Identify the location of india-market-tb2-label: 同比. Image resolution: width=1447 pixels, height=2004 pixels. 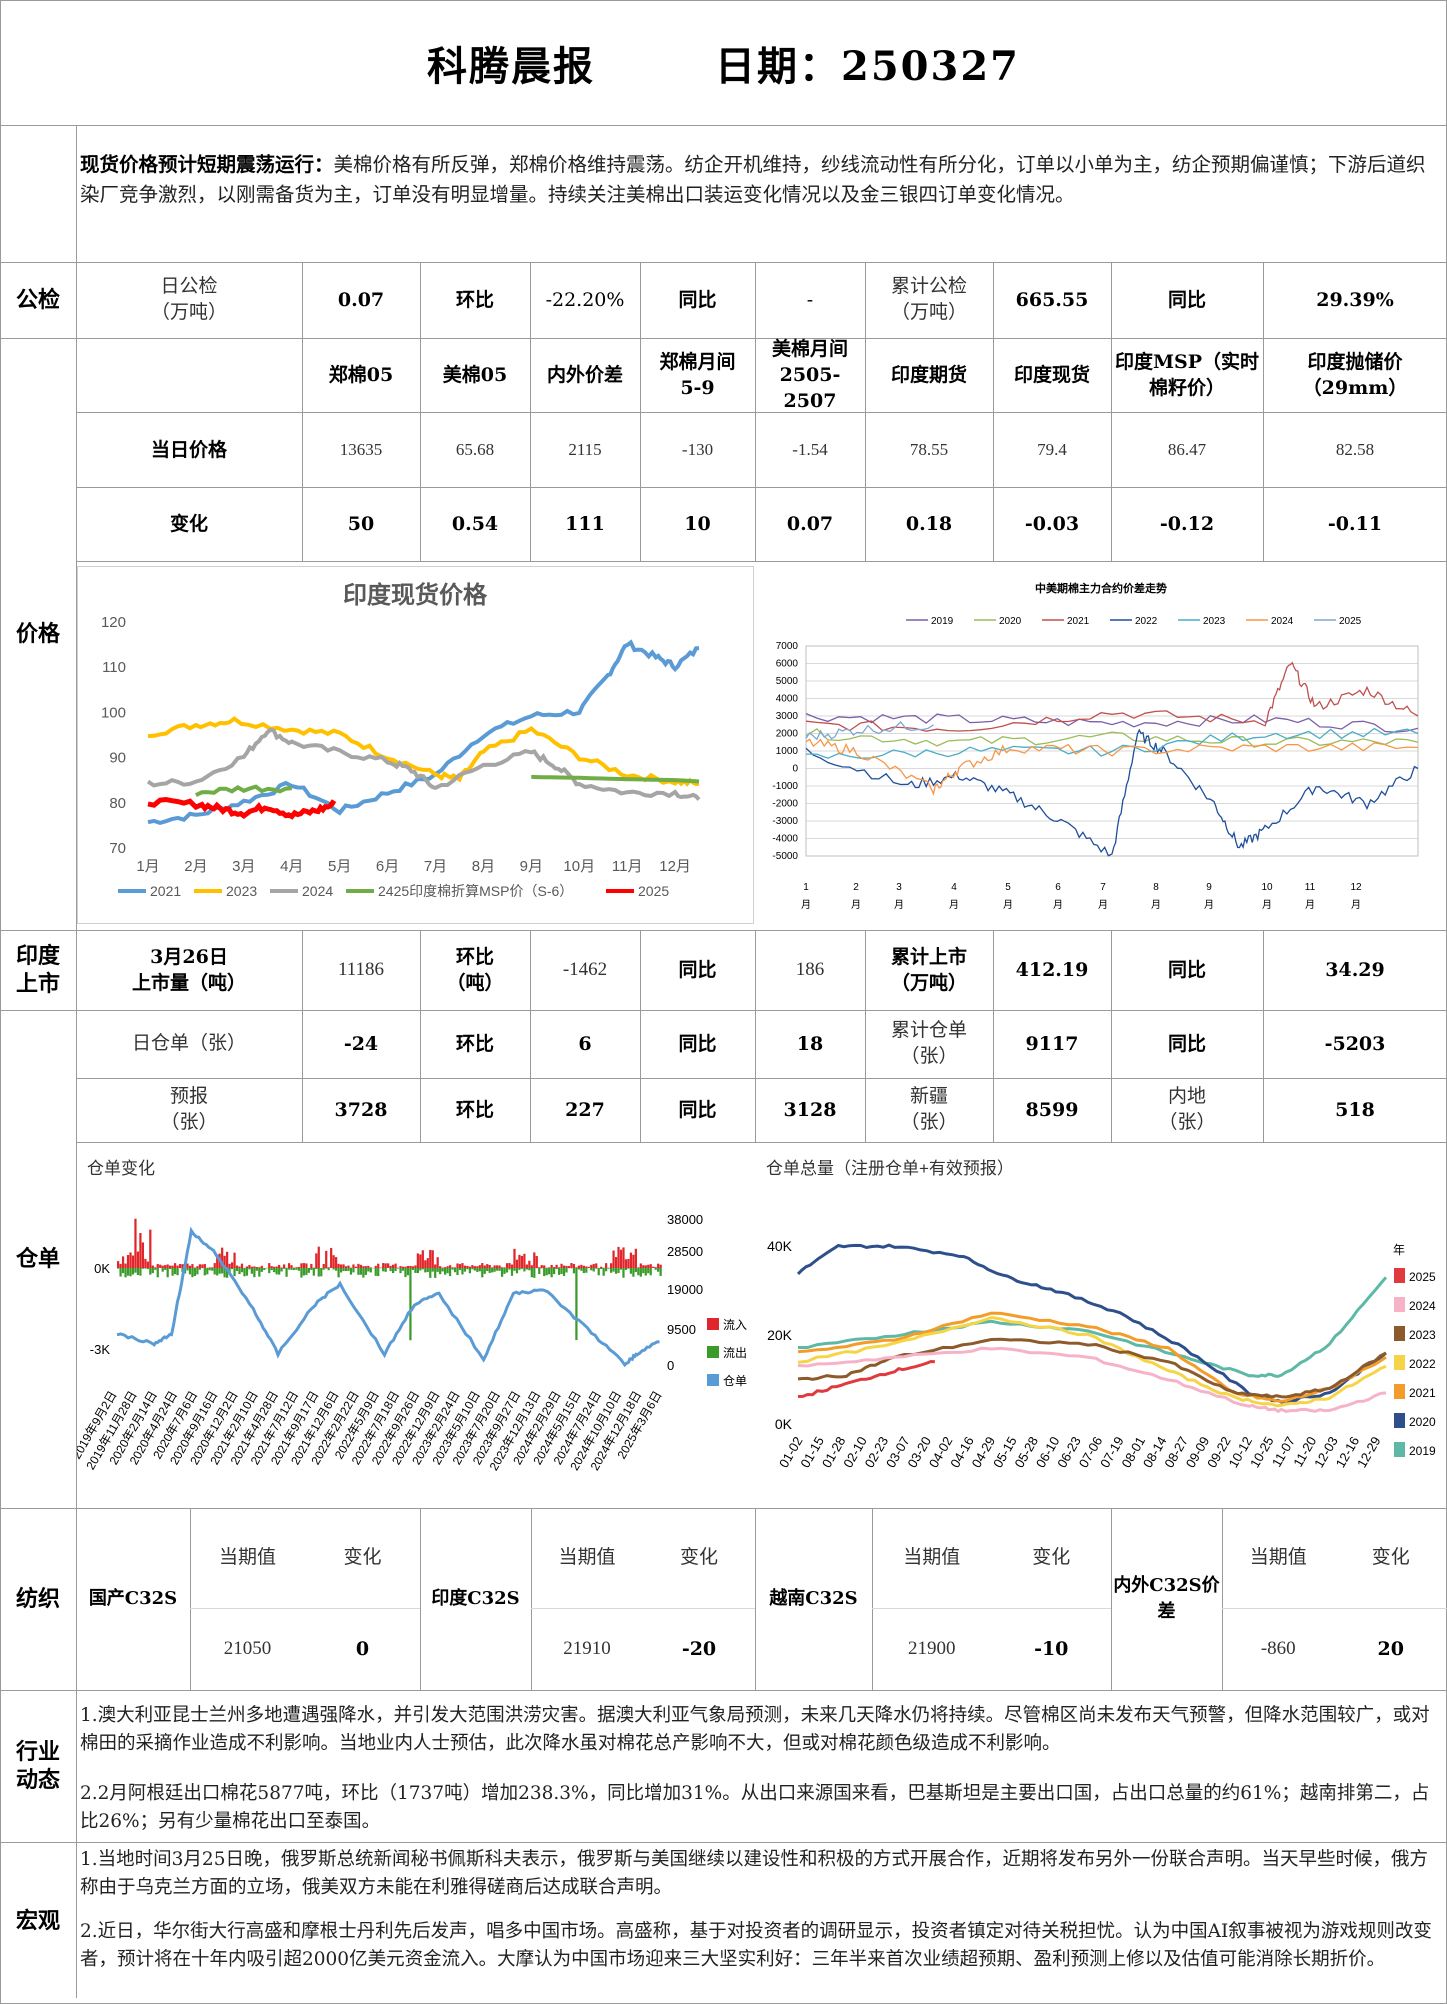
(1186, 970).